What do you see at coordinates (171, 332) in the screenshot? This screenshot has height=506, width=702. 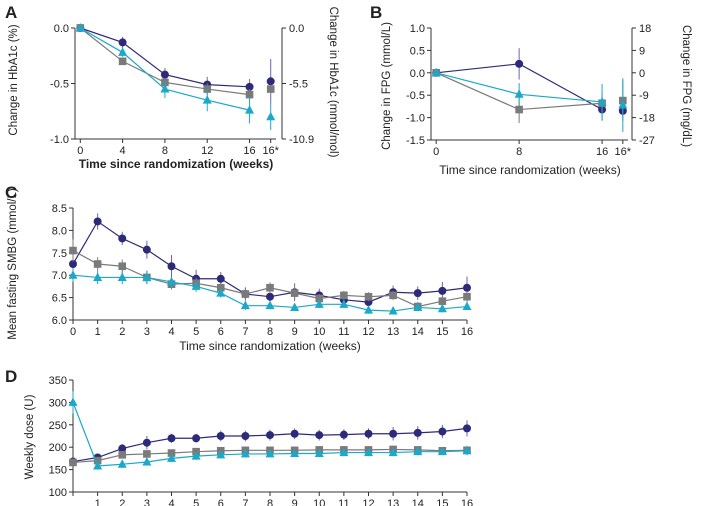 I see `panel-c-x-tick-label: 4` at bounding box center [171, 332].